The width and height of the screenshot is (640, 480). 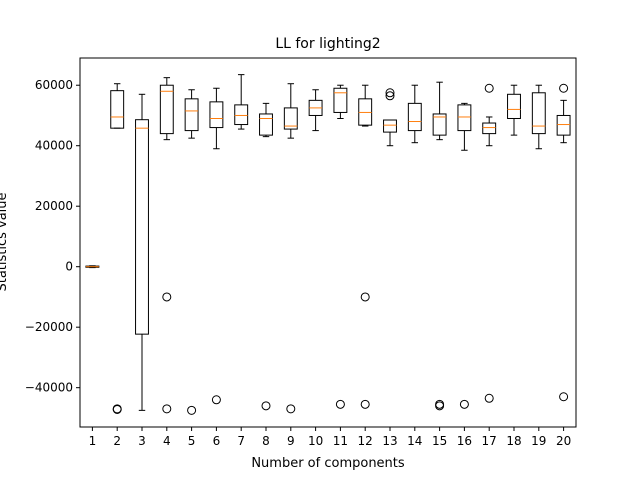 I want to click on x-tick-label: 17, so click(x=489, y=441).